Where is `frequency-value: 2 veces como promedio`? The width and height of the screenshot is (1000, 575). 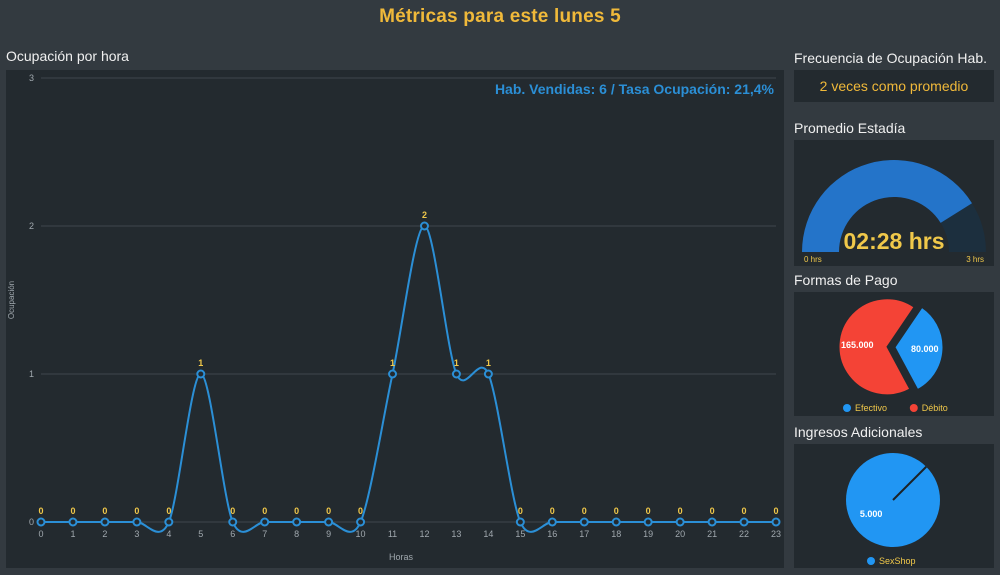
frequency-value: 2 veces como promedio is located at coordinates (894, 86).